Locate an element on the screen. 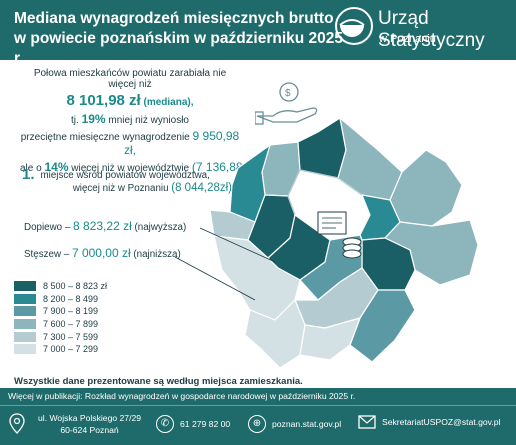  globe-icon: ⊕ is located at coordinates (257, 424).